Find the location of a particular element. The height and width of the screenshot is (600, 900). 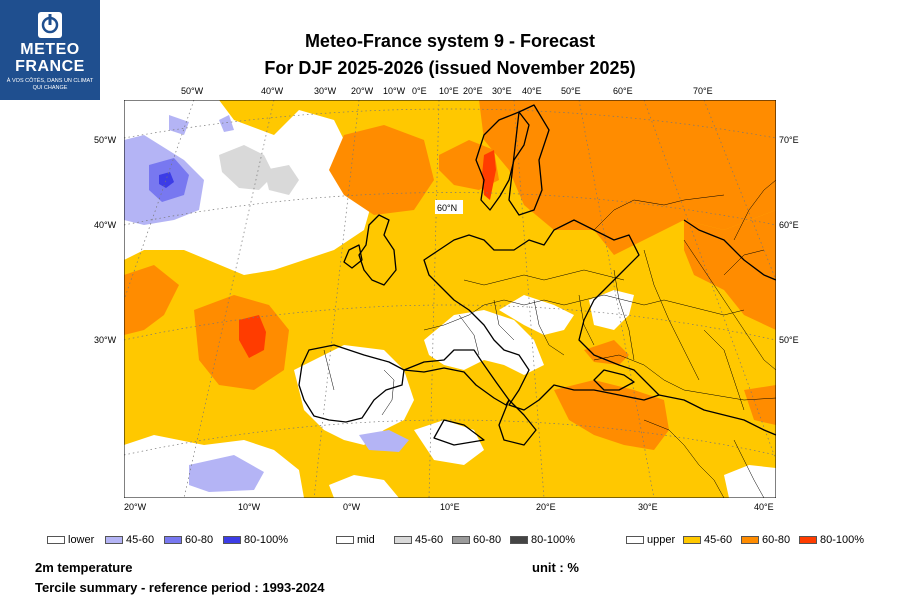

lat-label-text: 60°N is located at coordinates (447, 208).